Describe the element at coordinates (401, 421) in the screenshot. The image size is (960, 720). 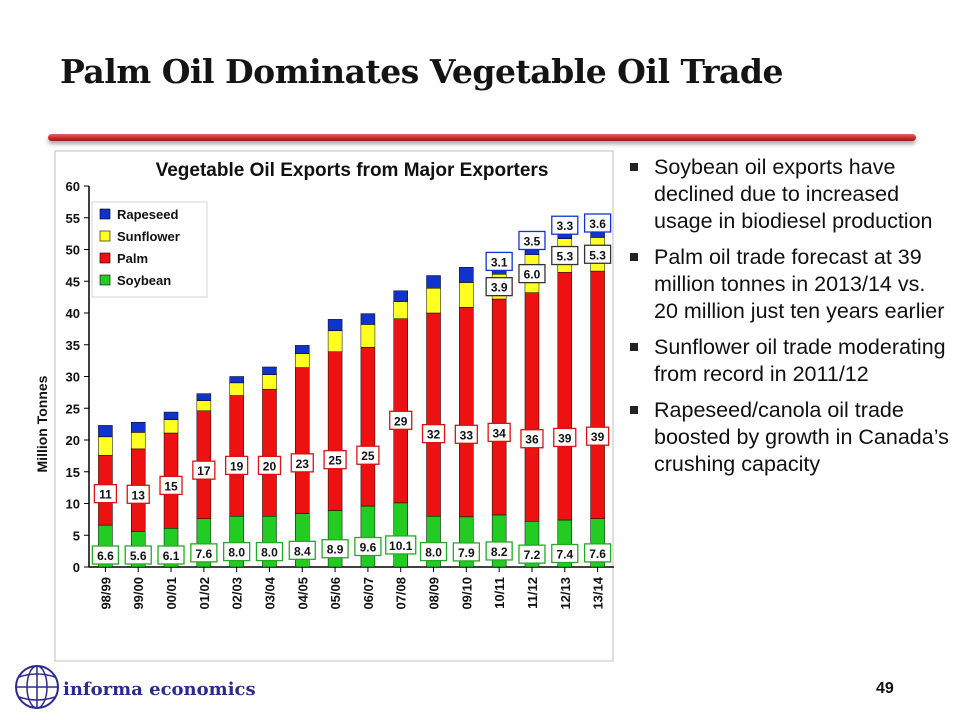
I see `data-label-palm: 29` at that location.